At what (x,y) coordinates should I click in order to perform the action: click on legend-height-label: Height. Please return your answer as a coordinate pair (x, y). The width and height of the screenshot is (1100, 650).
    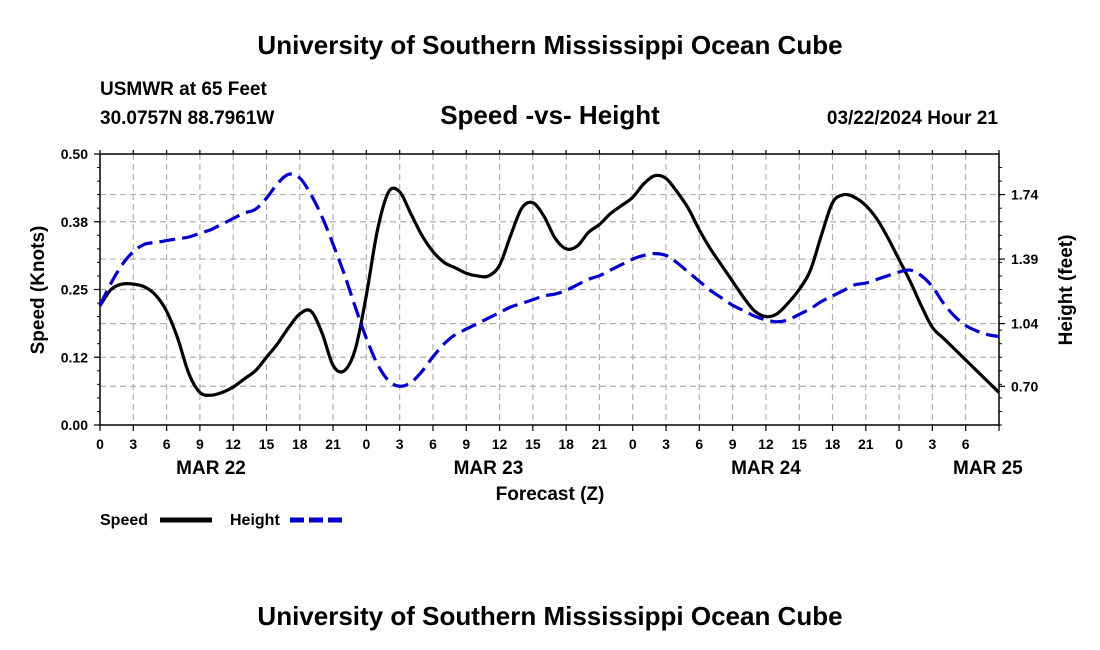
    Looking at the image, I should click on (255, 520).